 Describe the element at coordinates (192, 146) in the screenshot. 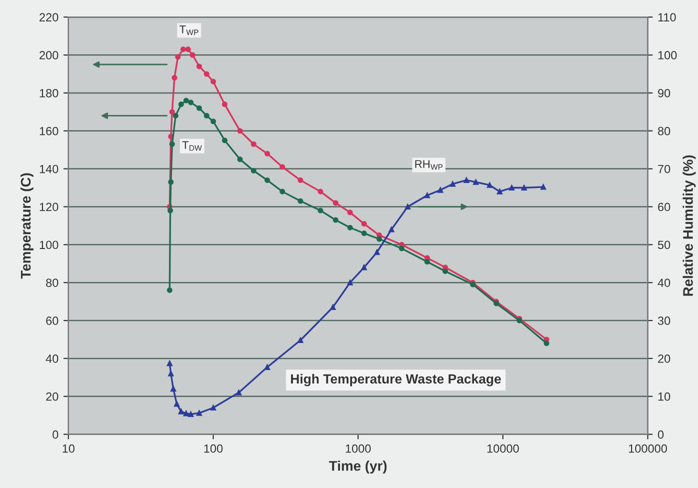

I see `series-label: T$_{DW}$` at that location.